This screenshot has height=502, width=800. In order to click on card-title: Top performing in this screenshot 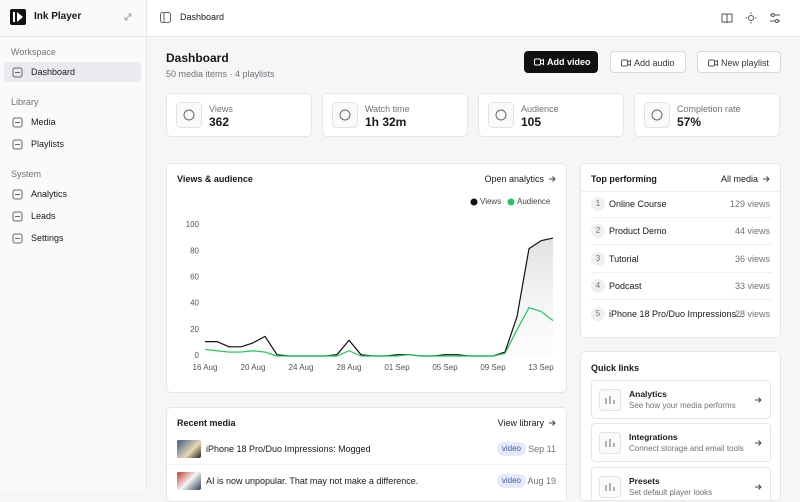, I will do `click(624, 179)`.